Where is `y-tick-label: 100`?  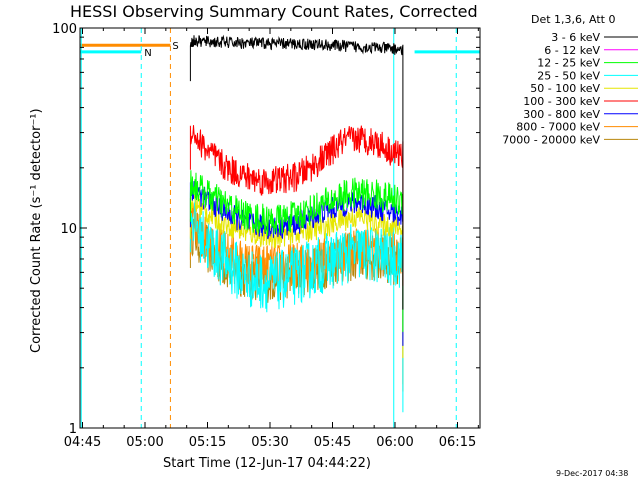 y-tick-label: 100 is located at coordinates (64, 29).